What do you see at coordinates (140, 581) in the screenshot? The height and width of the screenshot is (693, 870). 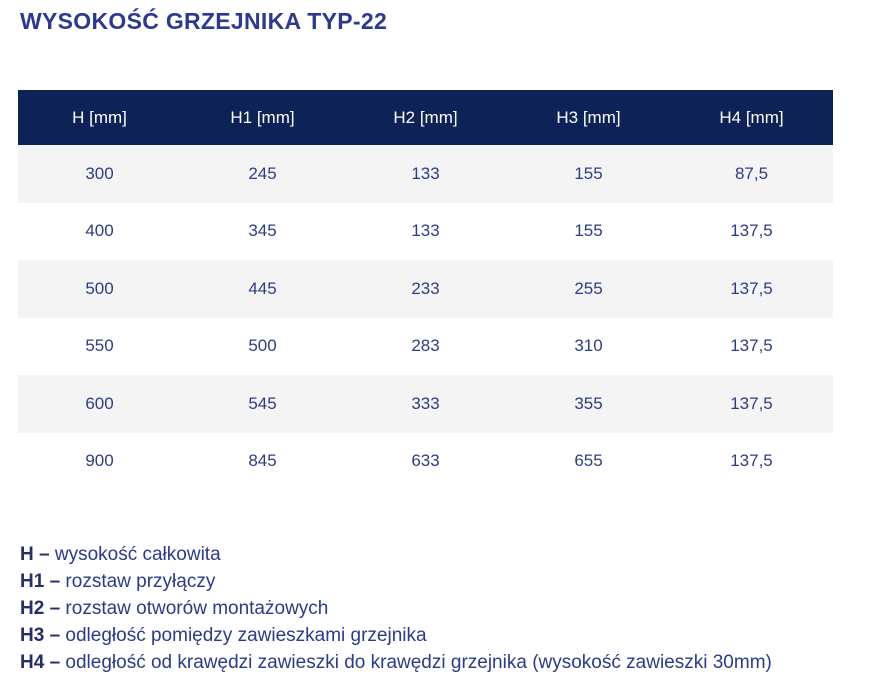 I see `legend-text-h1: rozstaw przyłączy` at bounding box center [140, 581].